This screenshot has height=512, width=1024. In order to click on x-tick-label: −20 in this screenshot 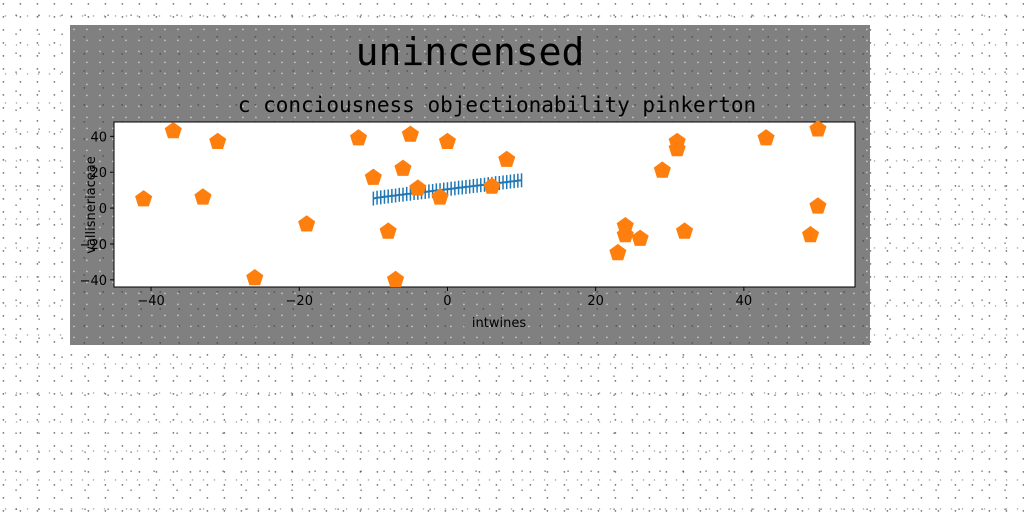, I will do `click(299, 301)`.